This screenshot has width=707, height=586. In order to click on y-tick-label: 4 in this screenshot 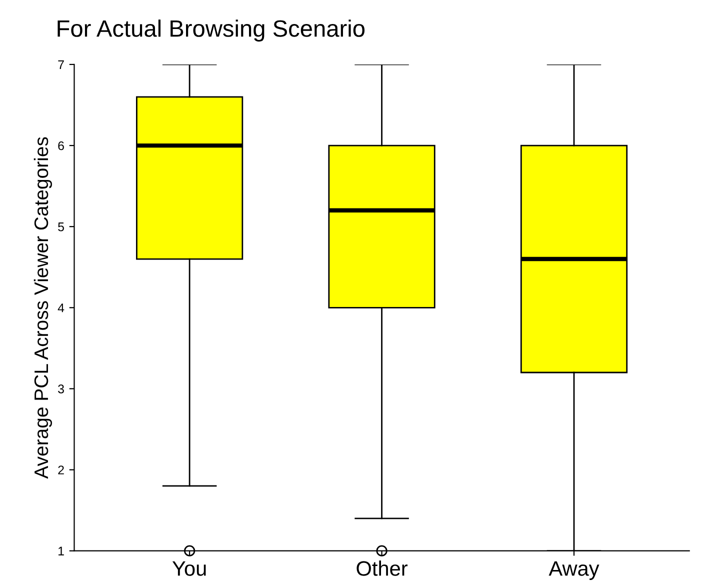, I will do `click(61, 308)`.